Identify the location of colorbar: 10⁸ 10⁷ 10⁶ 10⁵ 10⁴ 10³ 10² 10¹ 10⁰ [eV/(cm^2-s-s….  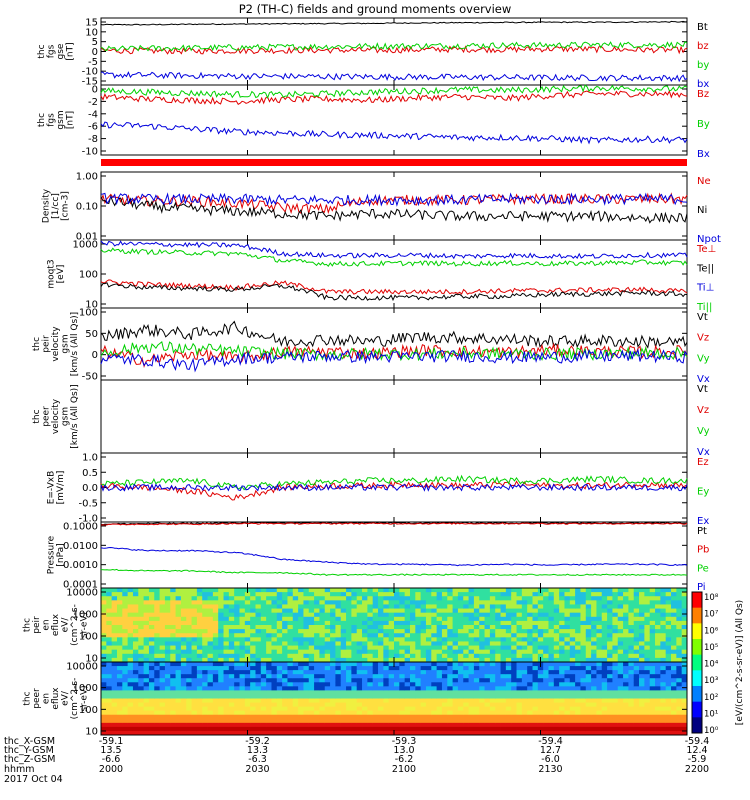
(718, 663).